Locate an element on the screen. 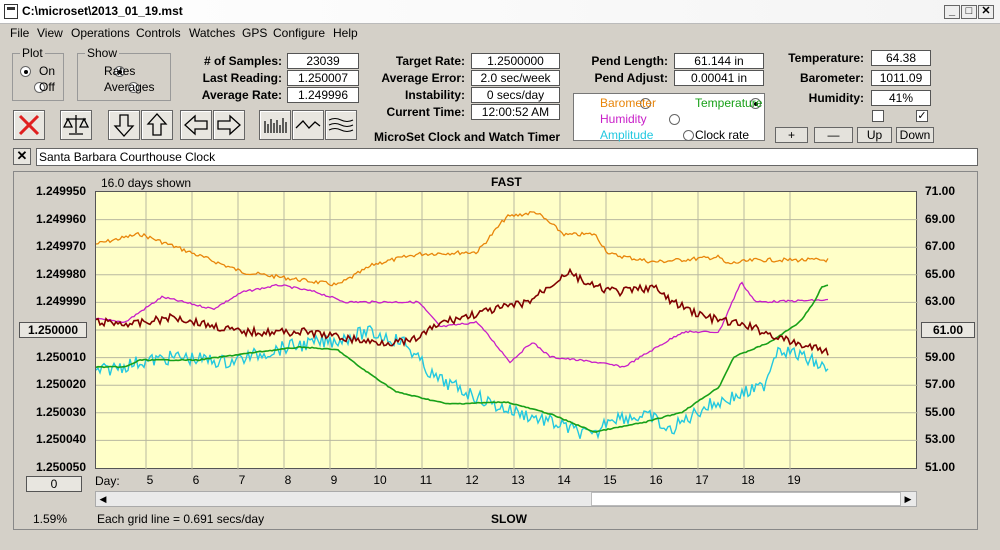 The width and height of the screenshot is (1000, 550). day-tick-label: 10 is located at coordinates (380, 480).